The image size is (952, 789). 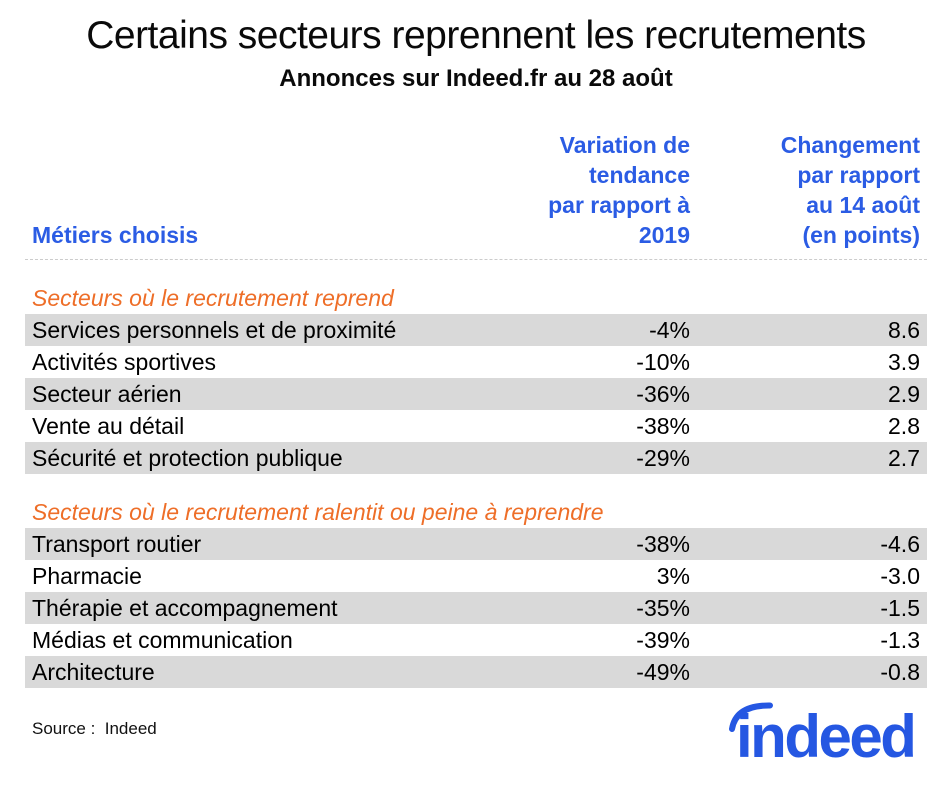 What do you see at coordinates (900, 544) in the screenshot?
I see `cell-changement: -4.6` at bounding box center [900, 544].